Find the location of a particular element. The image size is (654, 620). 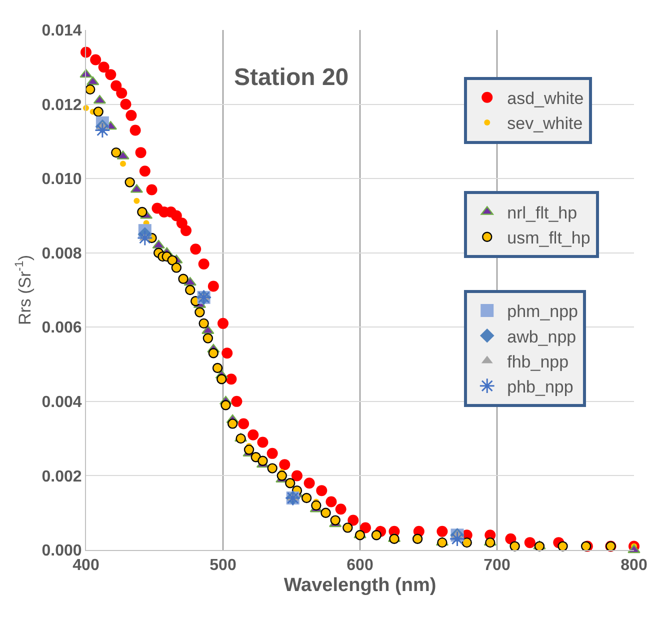

legend-label: phm_npp is located at coordinates (542, 312).